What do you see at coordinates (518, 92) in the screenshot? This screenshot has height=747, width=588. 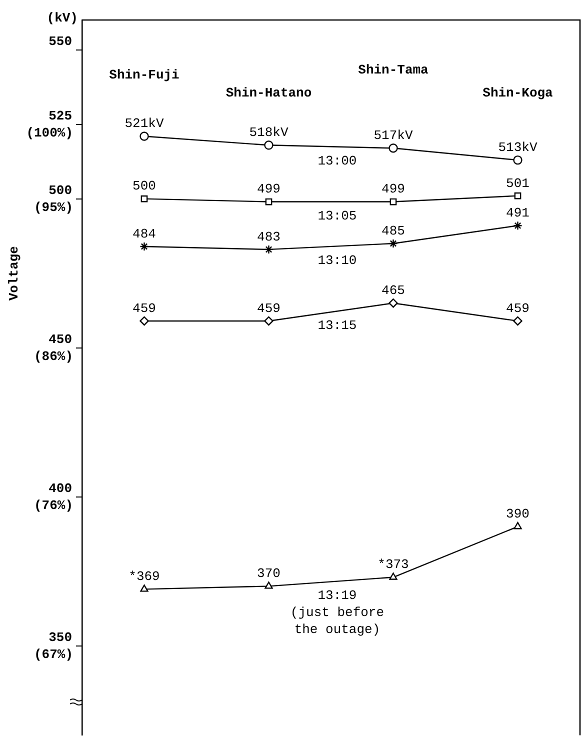 I see `x-tick-label: Shin-Koga` at bounding box center [518, 92].